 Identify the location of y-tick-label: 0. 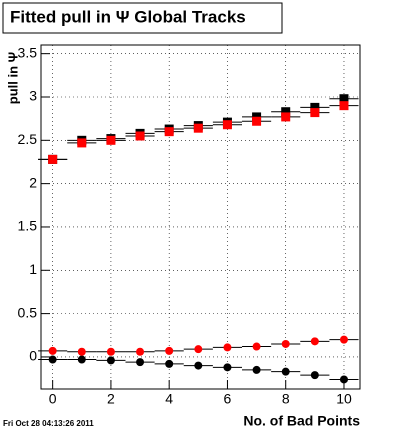
(33, 356).